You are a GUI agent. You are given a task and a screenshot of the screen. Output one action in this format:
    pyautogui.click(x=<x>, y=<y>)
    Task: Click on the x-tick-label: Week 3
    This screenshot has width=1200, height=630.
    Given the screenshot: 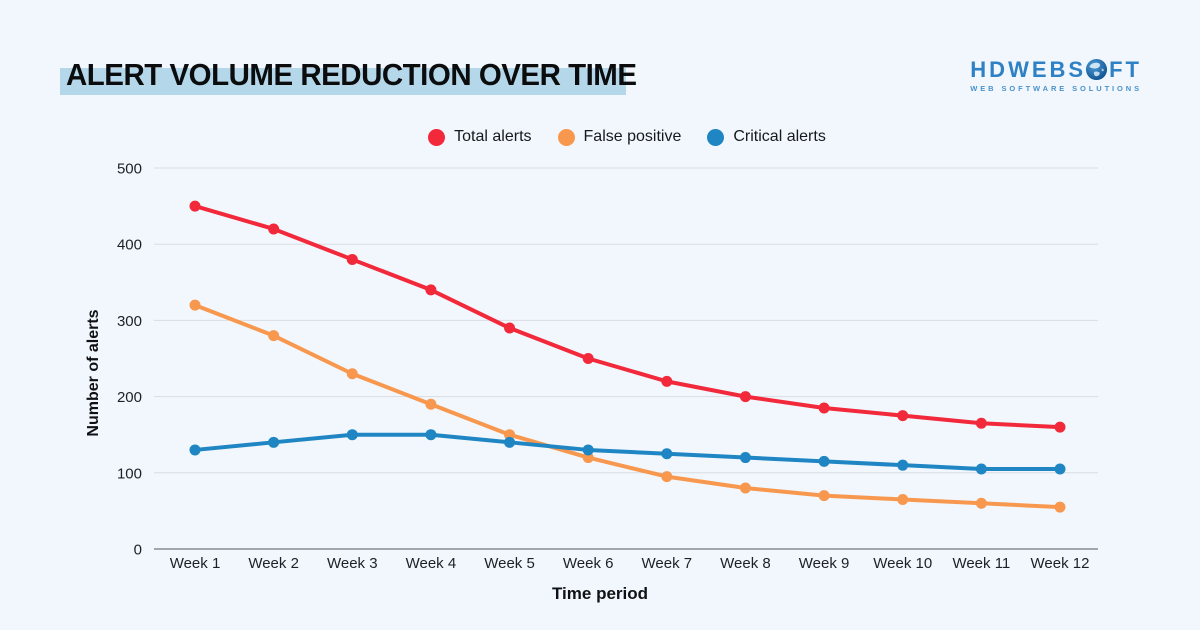 What is the action you would take?
    pyautogui.click(x=352, y=563)
    